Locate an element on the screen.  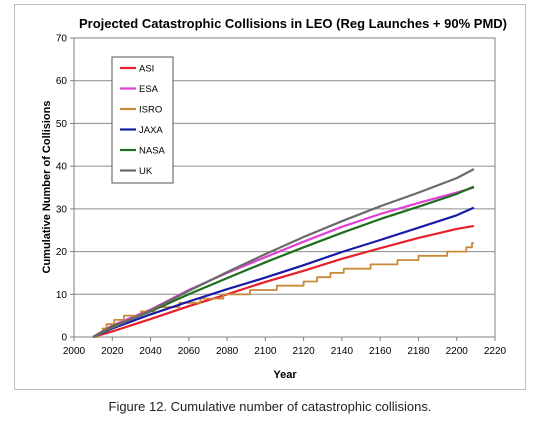
x-tick-label: 2120 is located at coordinates (304, 351).